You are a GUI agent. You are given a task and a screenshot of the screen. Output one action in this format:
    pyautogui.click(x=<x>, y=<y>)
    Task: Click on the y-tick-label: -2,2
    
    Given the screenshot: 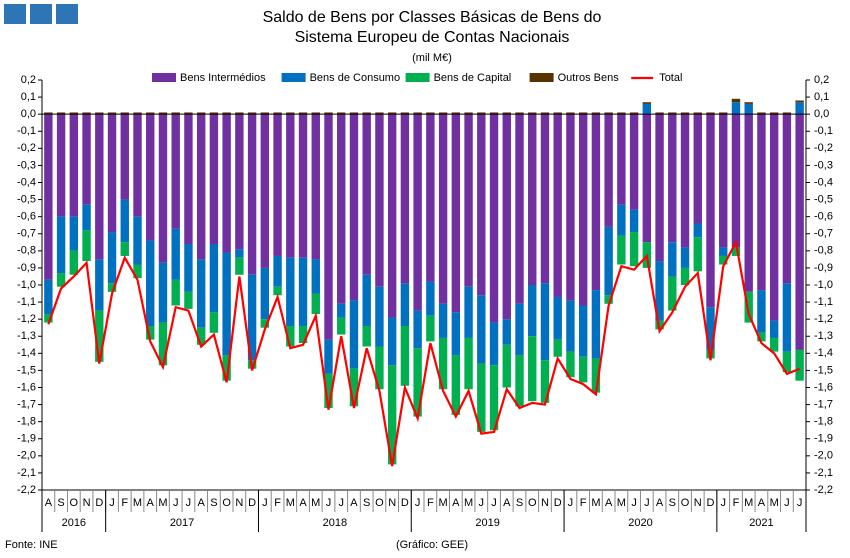 What is the action you would take?
    pyautogui.click(x=26, y=490)
    